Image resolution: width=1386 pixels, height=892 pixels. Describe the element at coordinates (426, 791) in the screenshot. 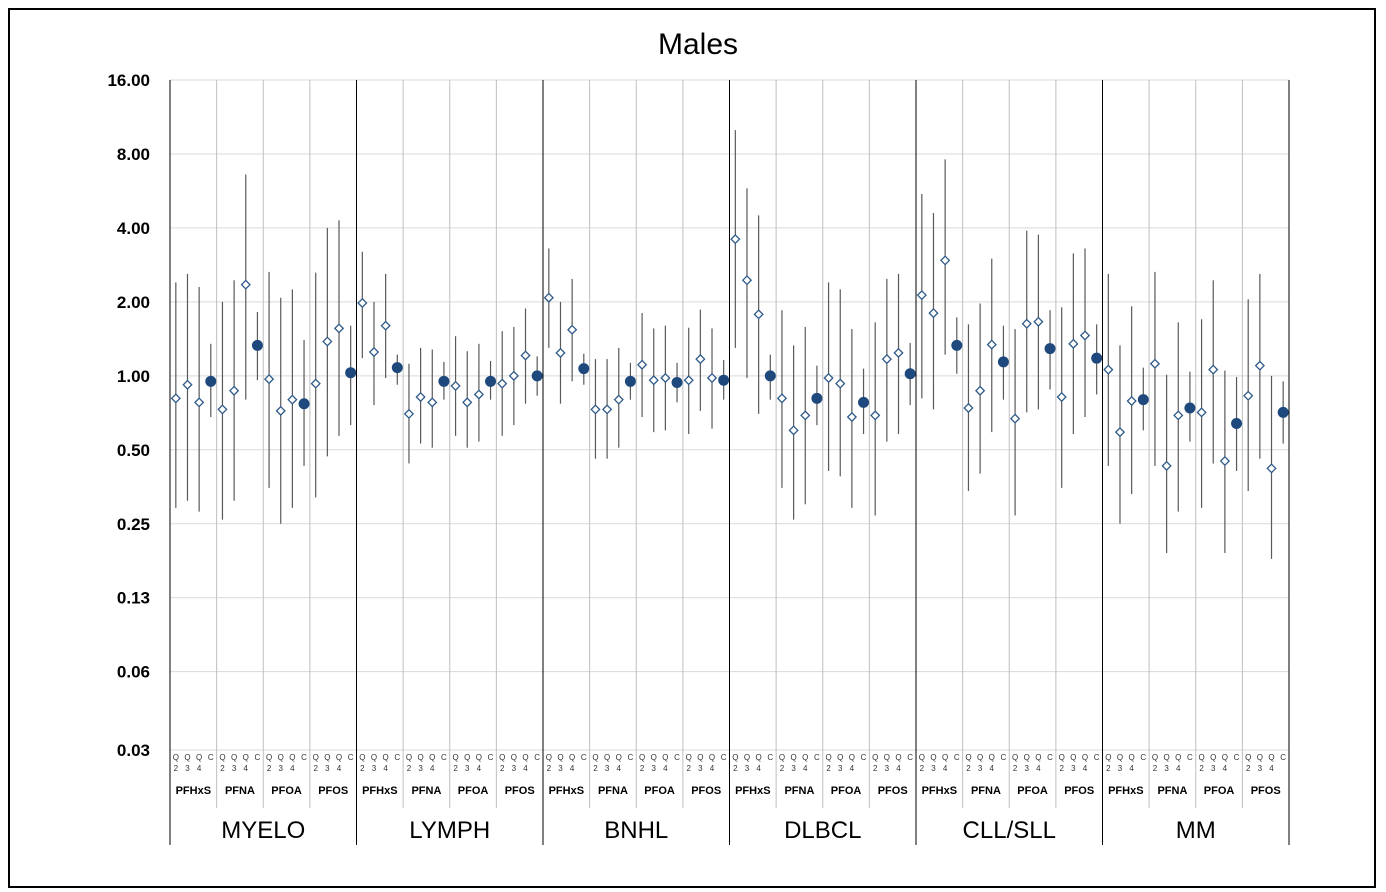

I see `chemical-label: PFNA` at that location.